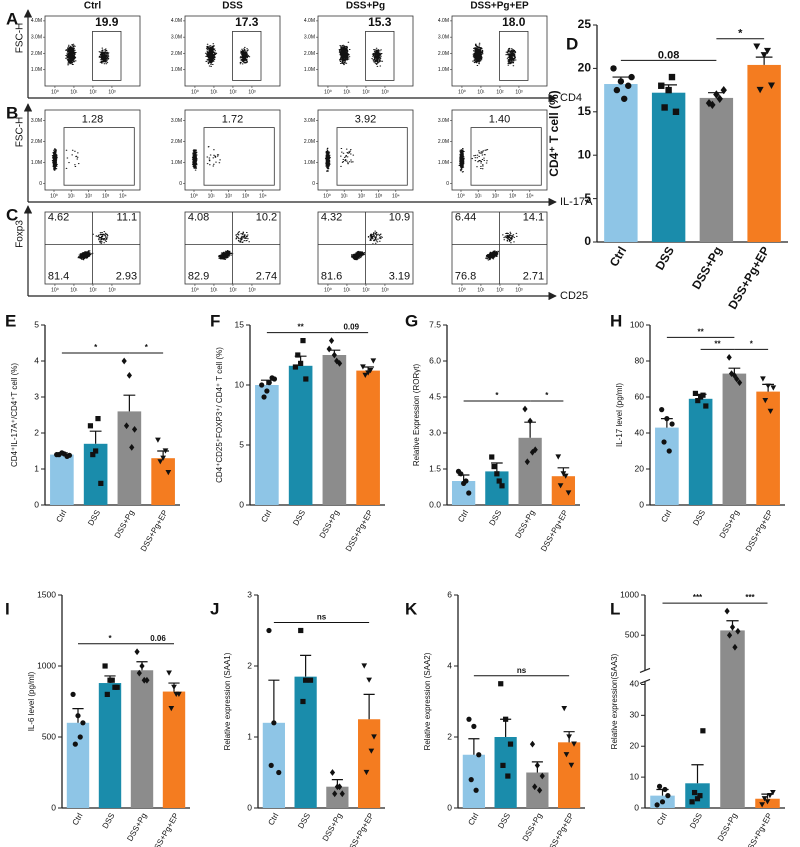 The image size is (800, 847). I want to click on quadrant-percent: 4.32, so click(331, 218).